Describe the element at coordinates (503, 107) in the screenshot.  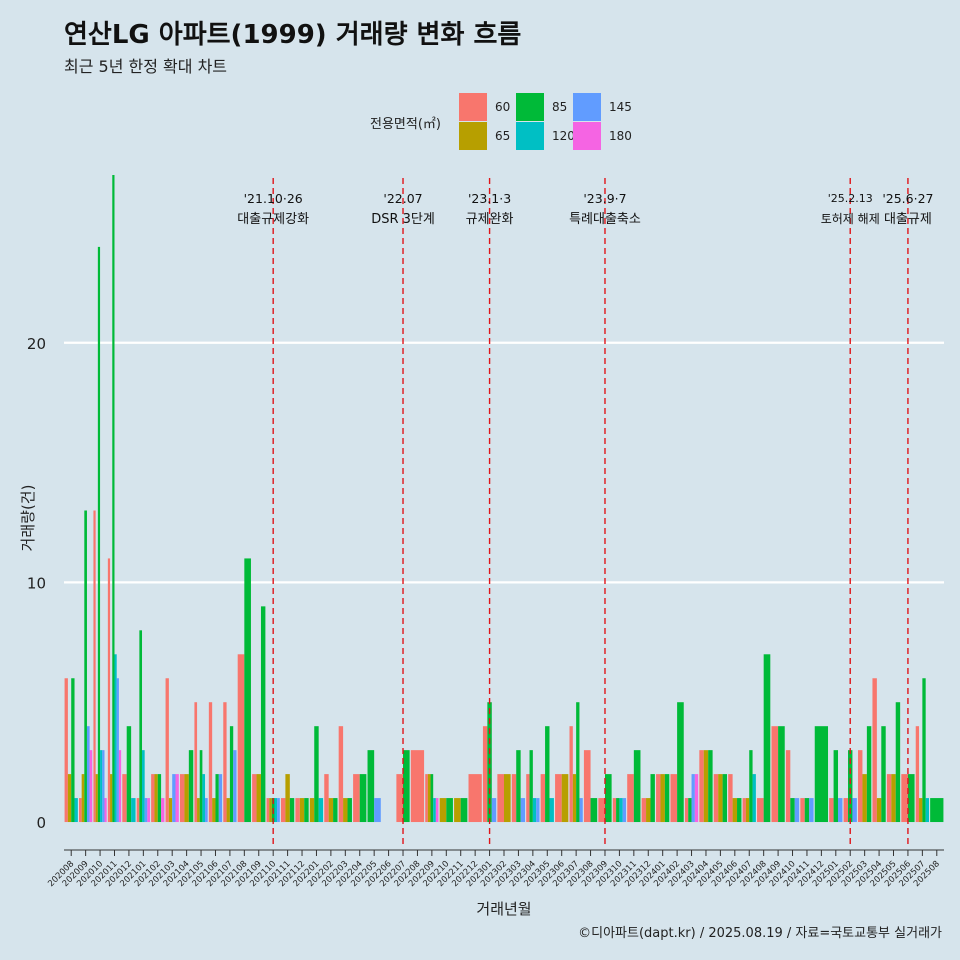
I see `legend-label: 60` at that location.